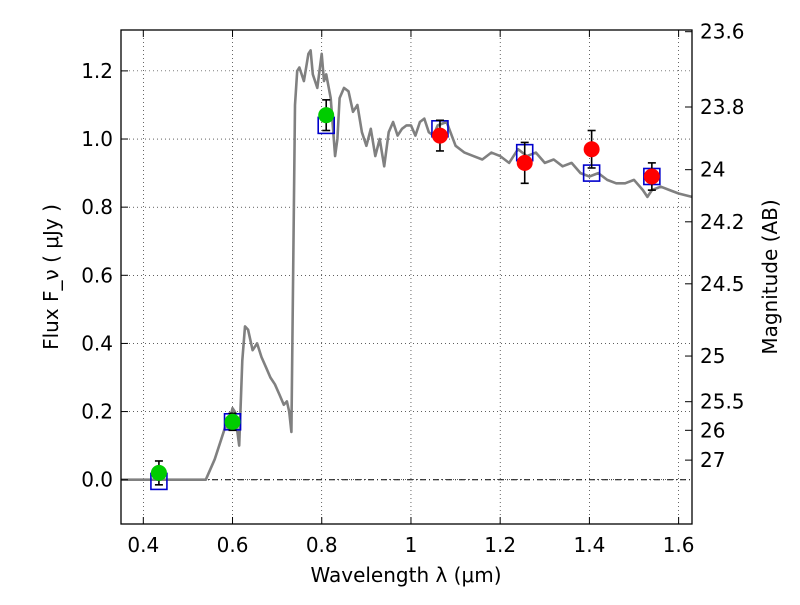 The width and height of the screenshot is (800, 605). Describe the element at coordinates (97, 480) in the screenshot. I see `y-tick-label: 0.0` at that location.